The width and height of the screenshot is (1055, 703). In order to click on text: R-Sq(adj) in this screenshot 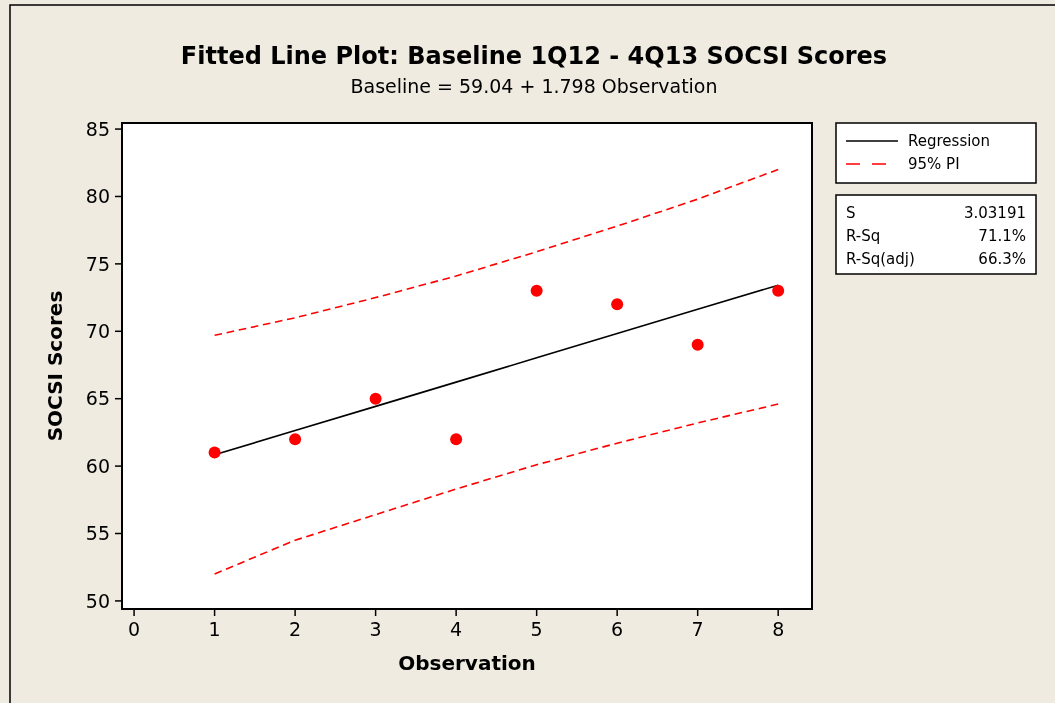, I will do `click(880, 259)`.